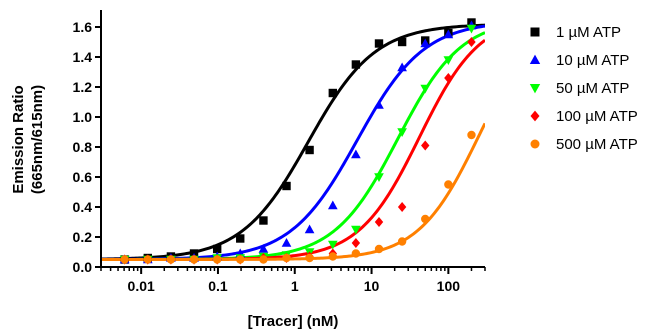  What do you see at coordinates (83, 147) in the screenshot?
I see `y-tick-label: 0.8` at bounding box center [83, 147].